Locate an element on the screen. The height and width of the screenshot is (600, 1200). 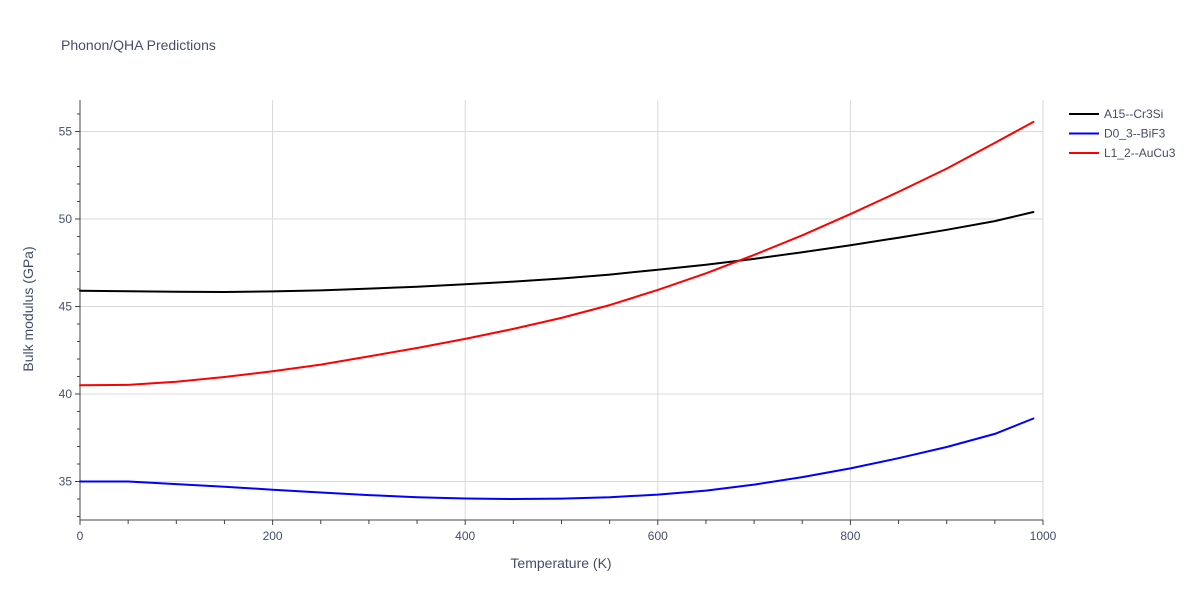
y-tick-label: 35 is located at coordinates (66, 482).